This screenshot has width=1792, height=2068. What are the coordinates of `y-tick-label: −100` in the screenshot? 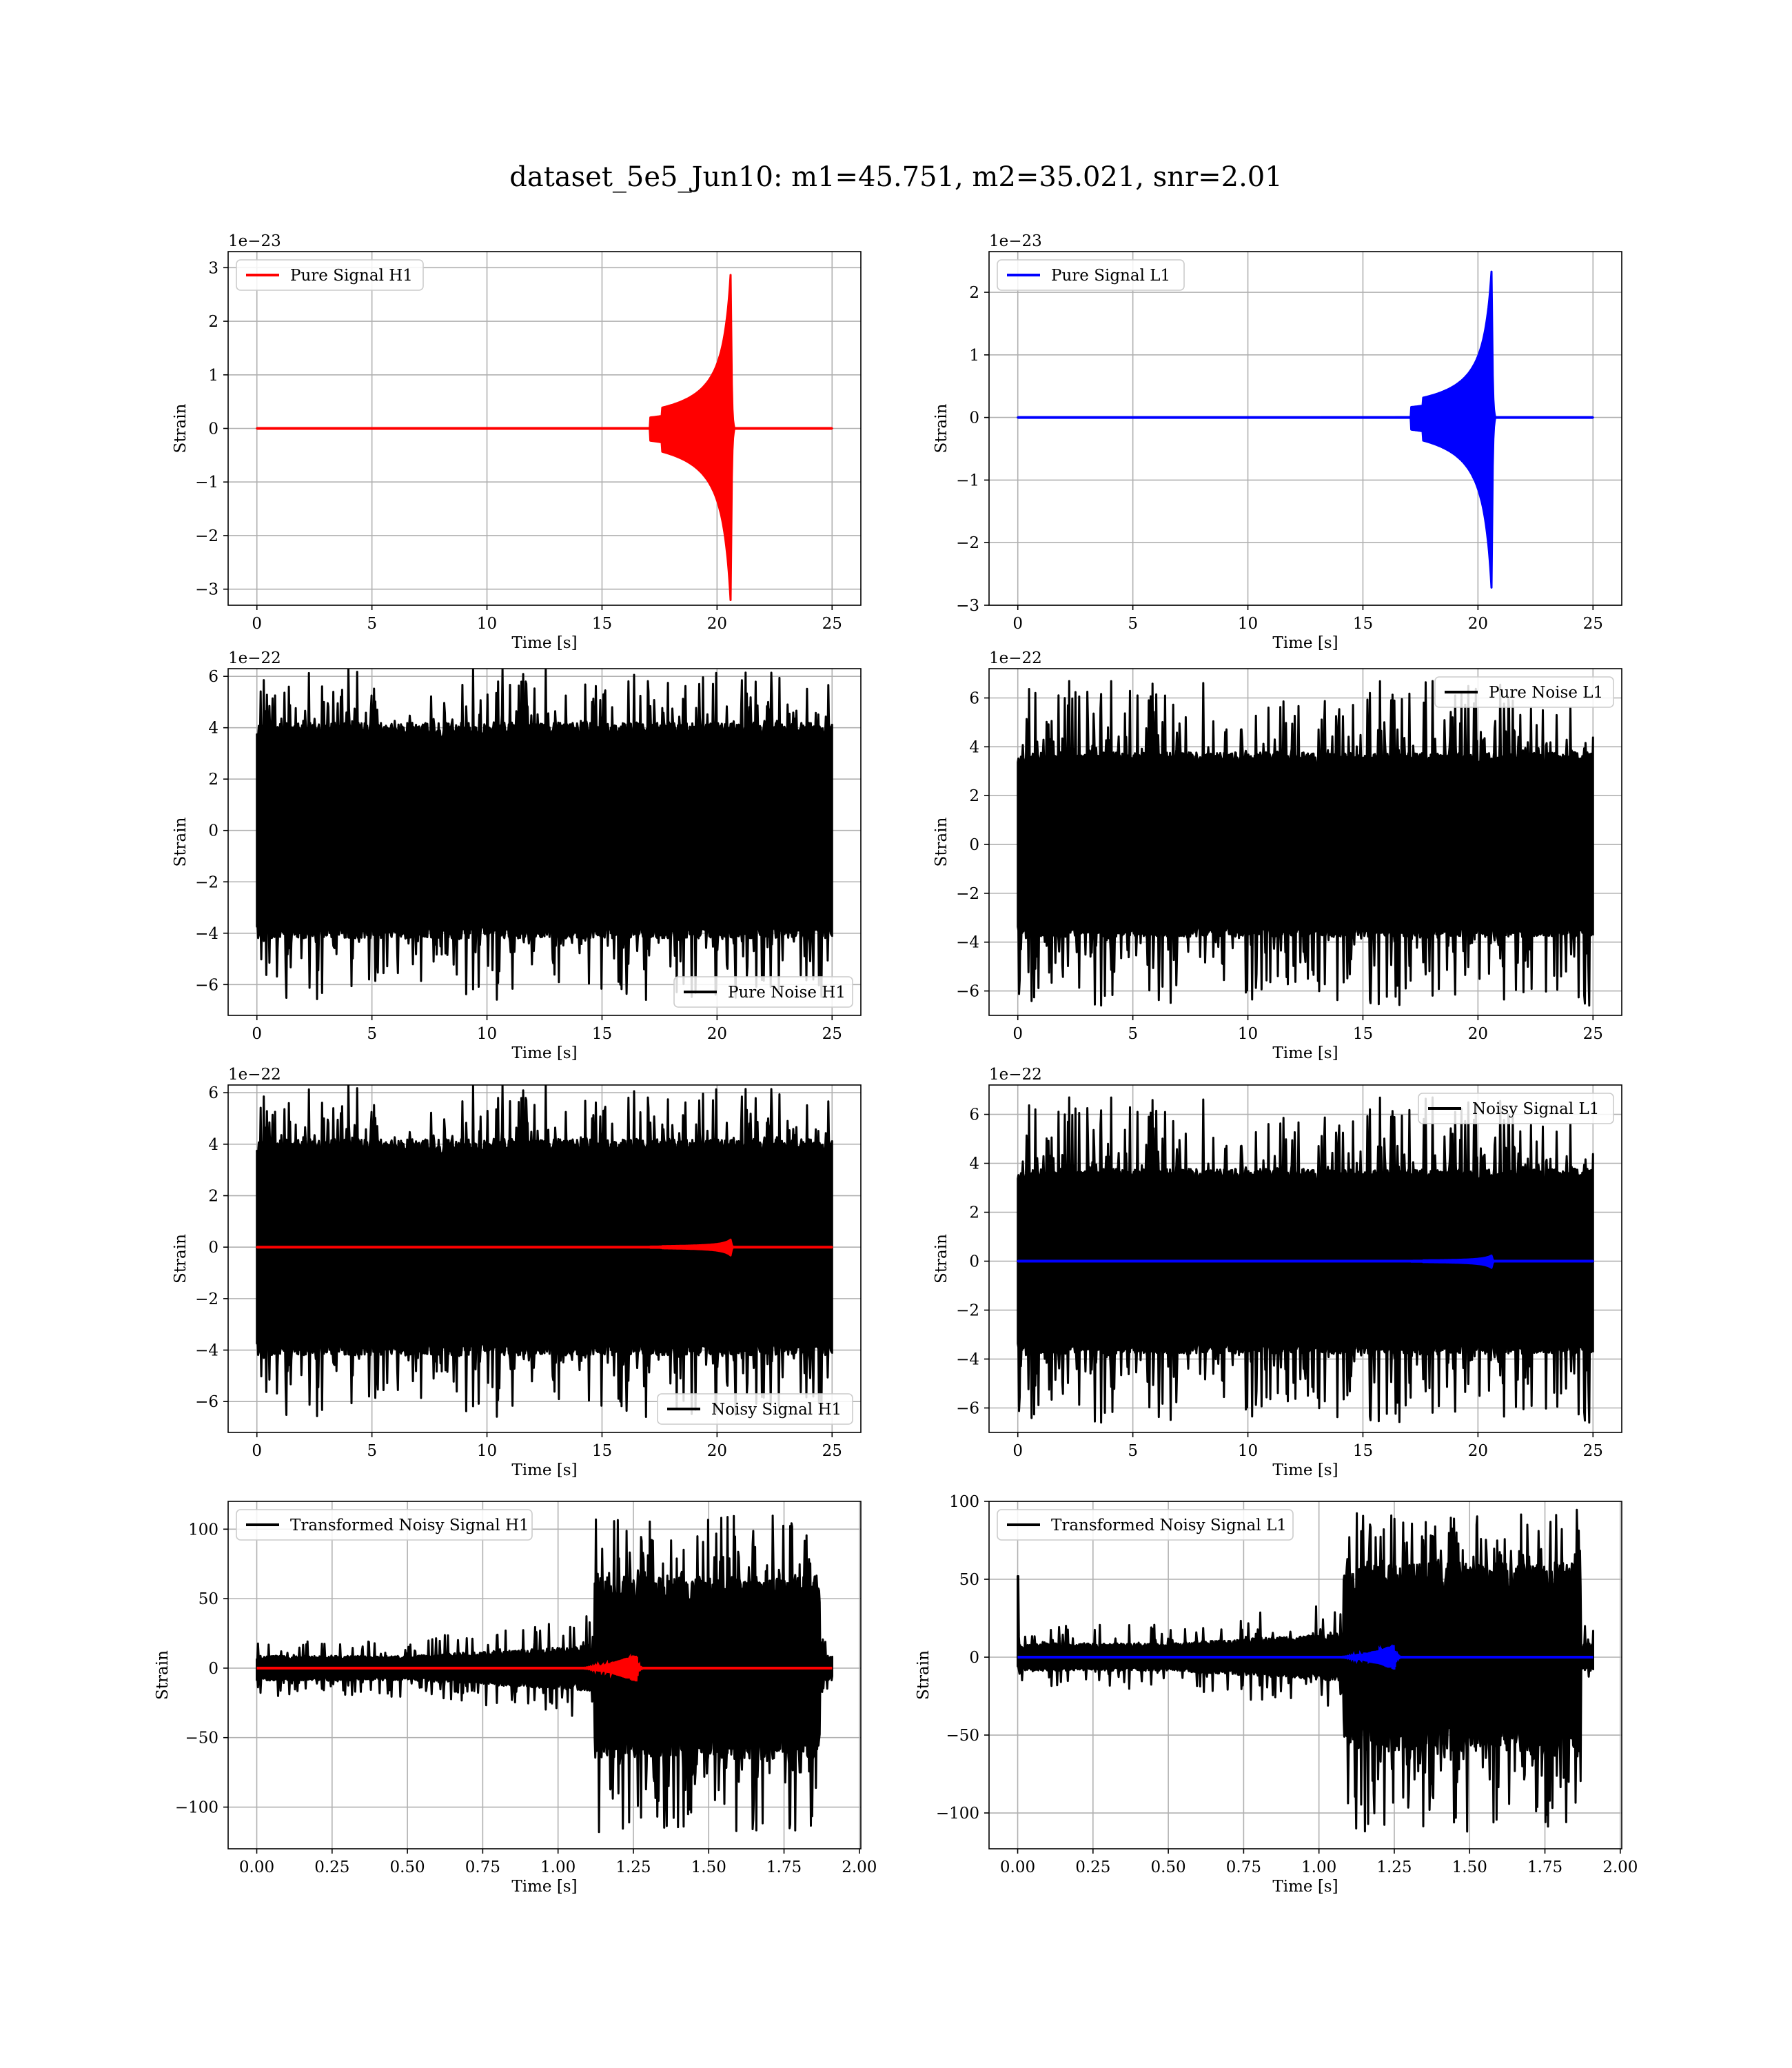 It's located at (196, 1808).